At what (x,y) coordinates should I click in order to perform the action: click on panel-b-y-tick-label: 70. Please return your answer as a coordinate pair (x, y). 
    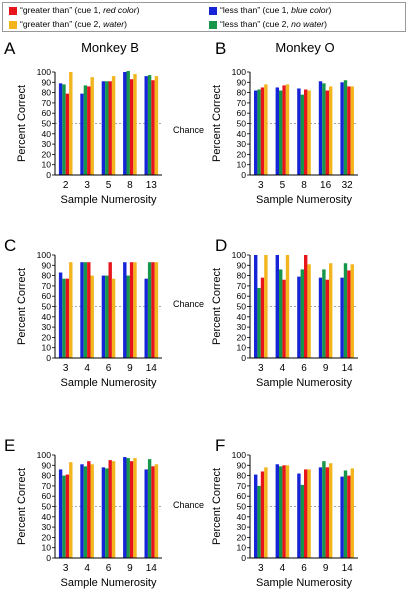
    Looking at the image, I should click on (241, 103).